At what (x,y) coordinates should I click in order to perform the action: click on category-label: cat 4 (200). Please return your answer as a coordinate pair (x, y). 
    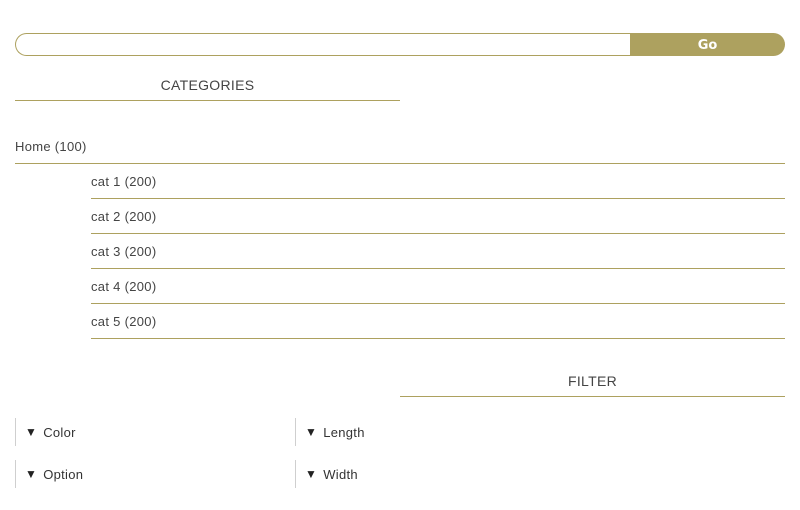
    Looking at the image, I should click on (124, 286).